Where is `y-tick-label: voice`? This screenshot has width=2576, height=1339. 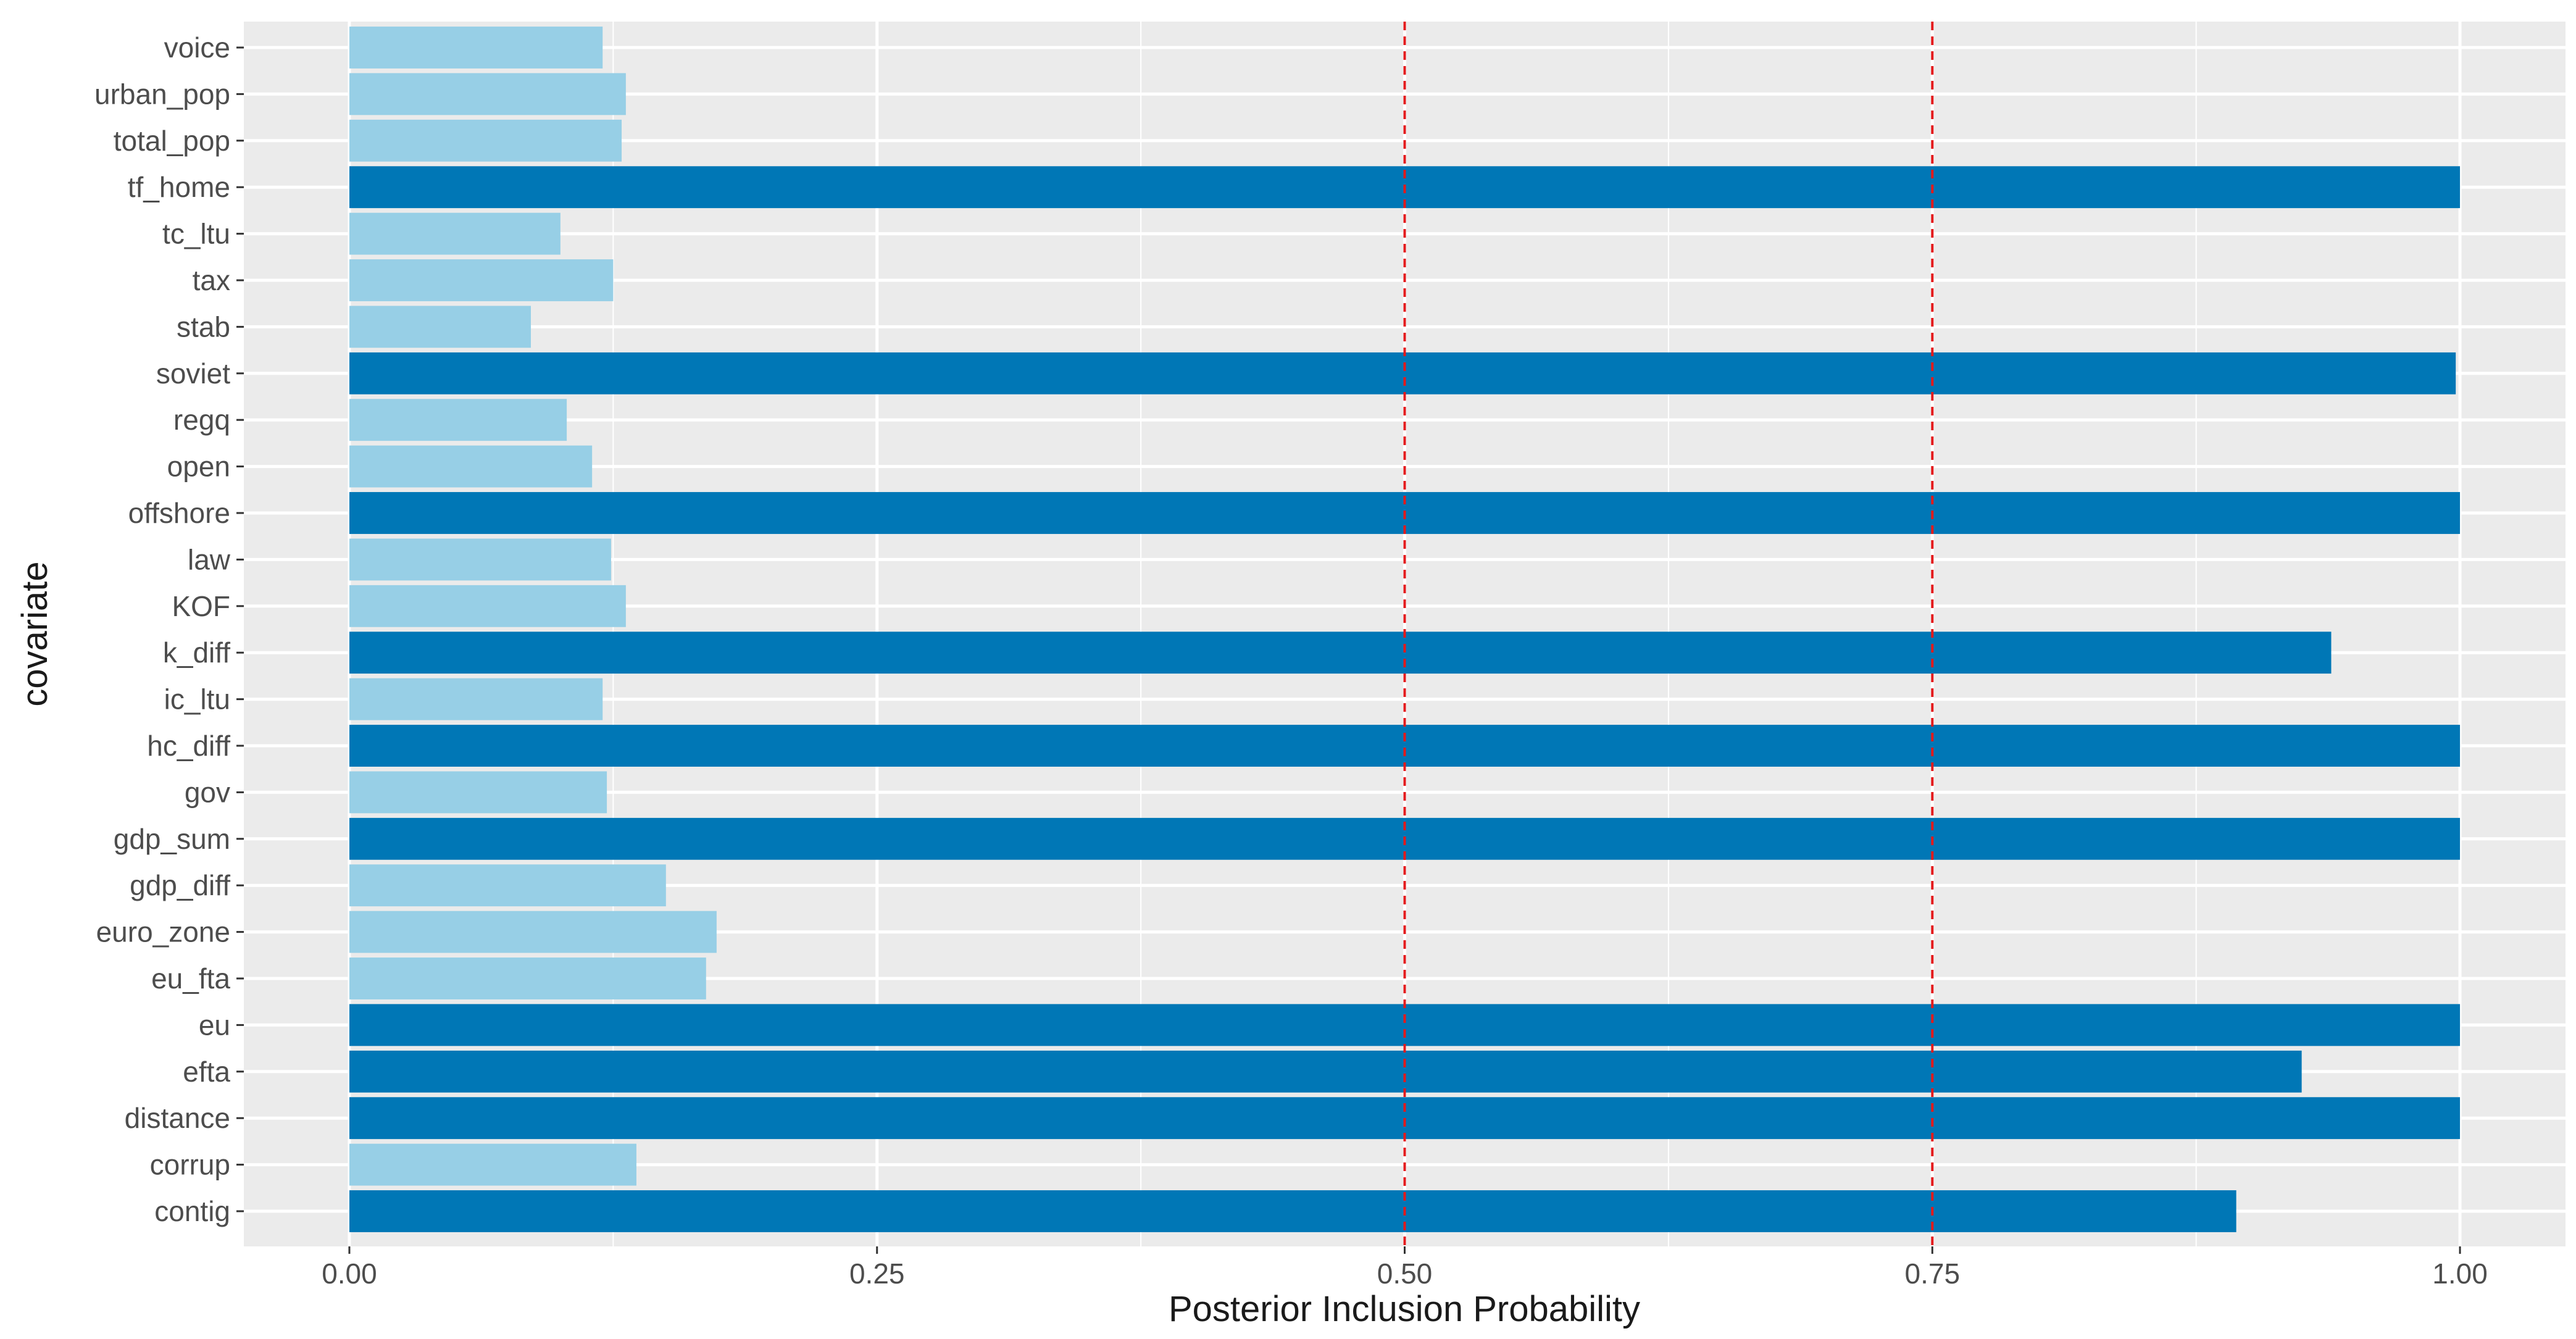 y-tick-label: voice is located at coordinates (197, 47).